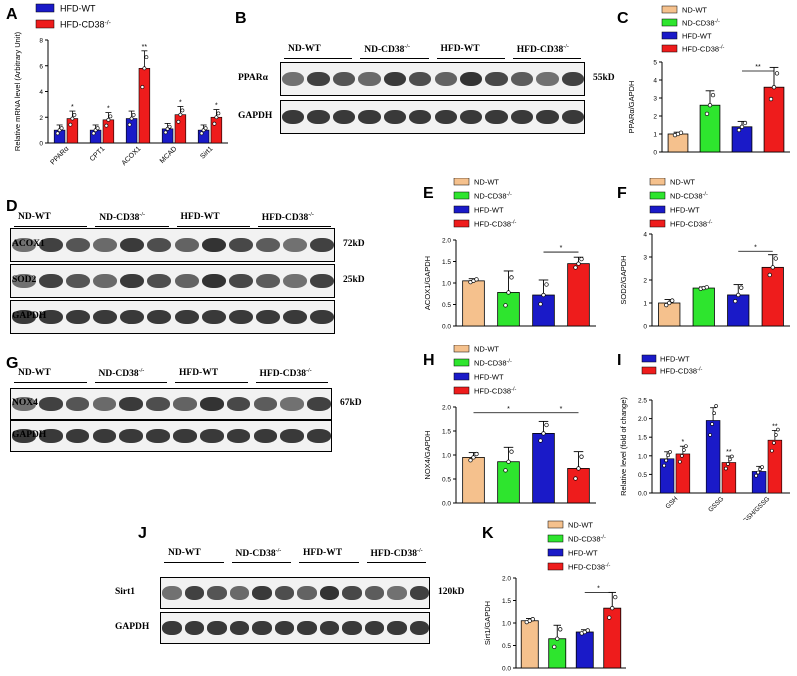 This screenshot has height=676, width=797. I want to click on y-tick-label: 0.5, so click(506, 646).